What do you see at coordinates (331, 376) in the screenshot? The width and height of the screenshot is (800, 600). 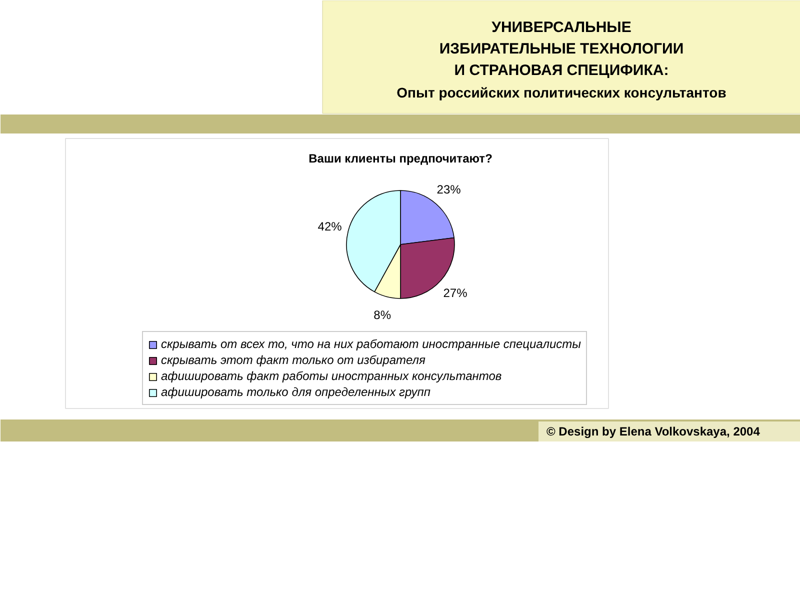 I see `legend-label: афишировать факт работы иностранных консультантов` at bounding box center [331, 376].